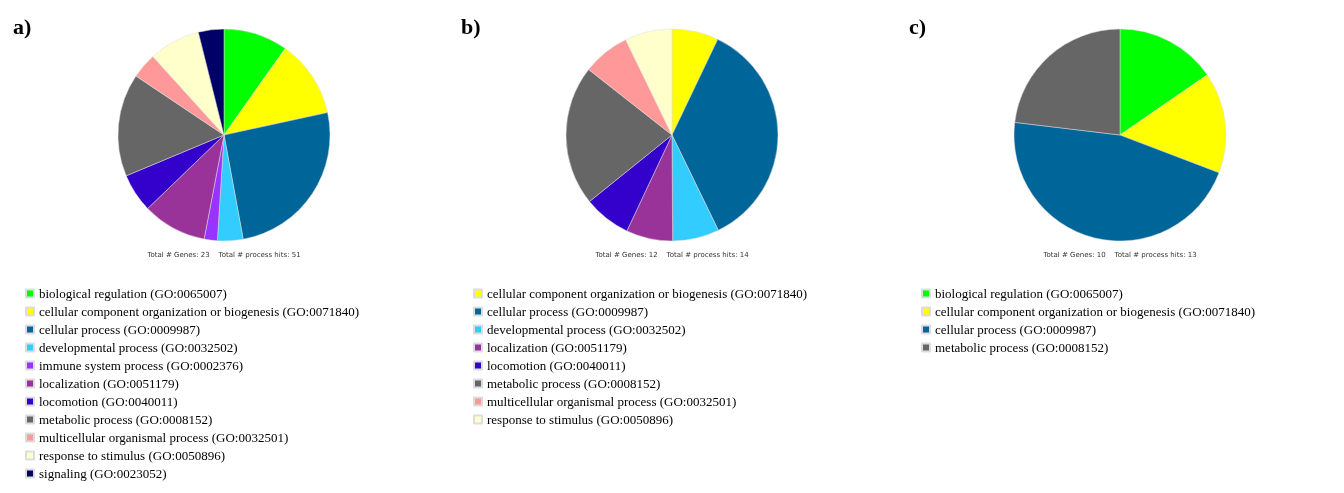 The height and width of the screenshot is (493, 1344). Describe the element at coordinates (918, 26) in the screenshot. I see `chart-title: c)` at that location.